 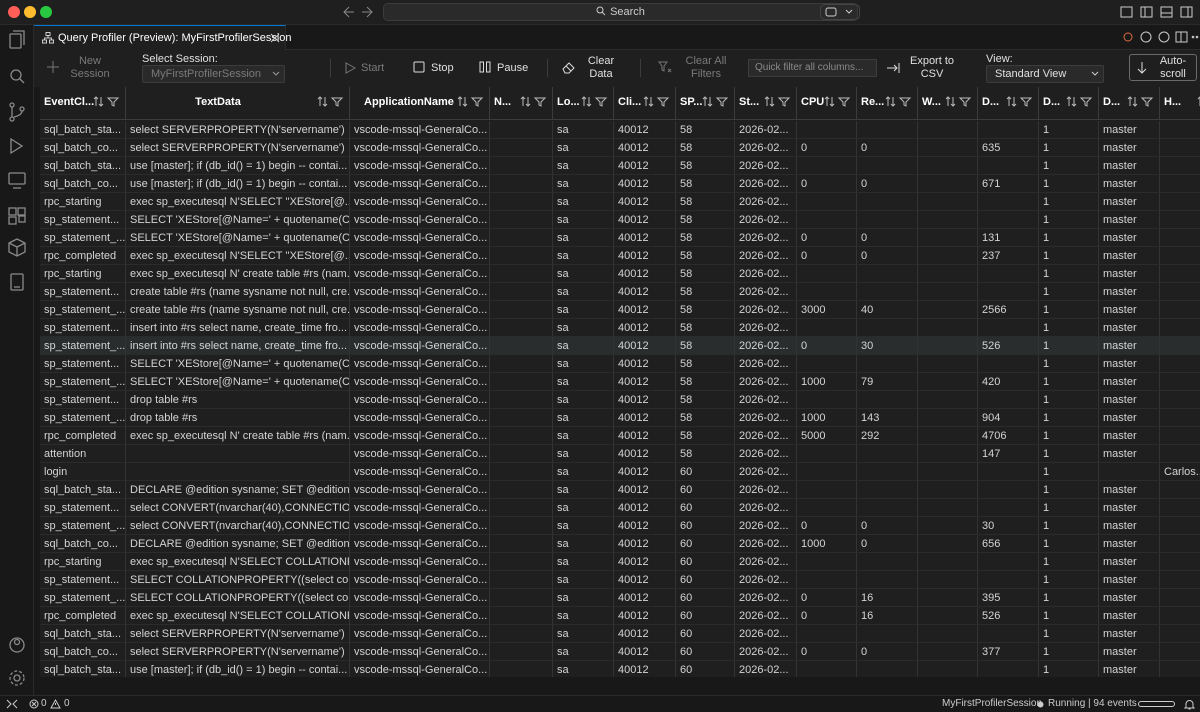 I want to click on grid-cell: attention, so click(x=83, y=454).